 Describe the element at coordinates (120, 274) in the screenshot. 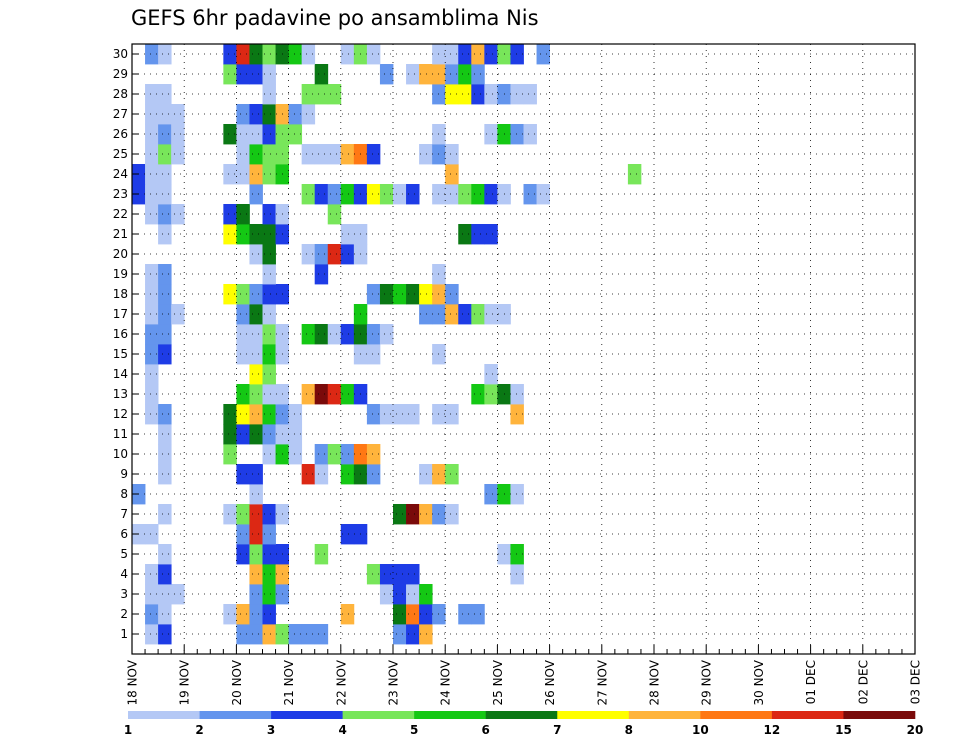

I see `y-tick-label: 19` at that location.